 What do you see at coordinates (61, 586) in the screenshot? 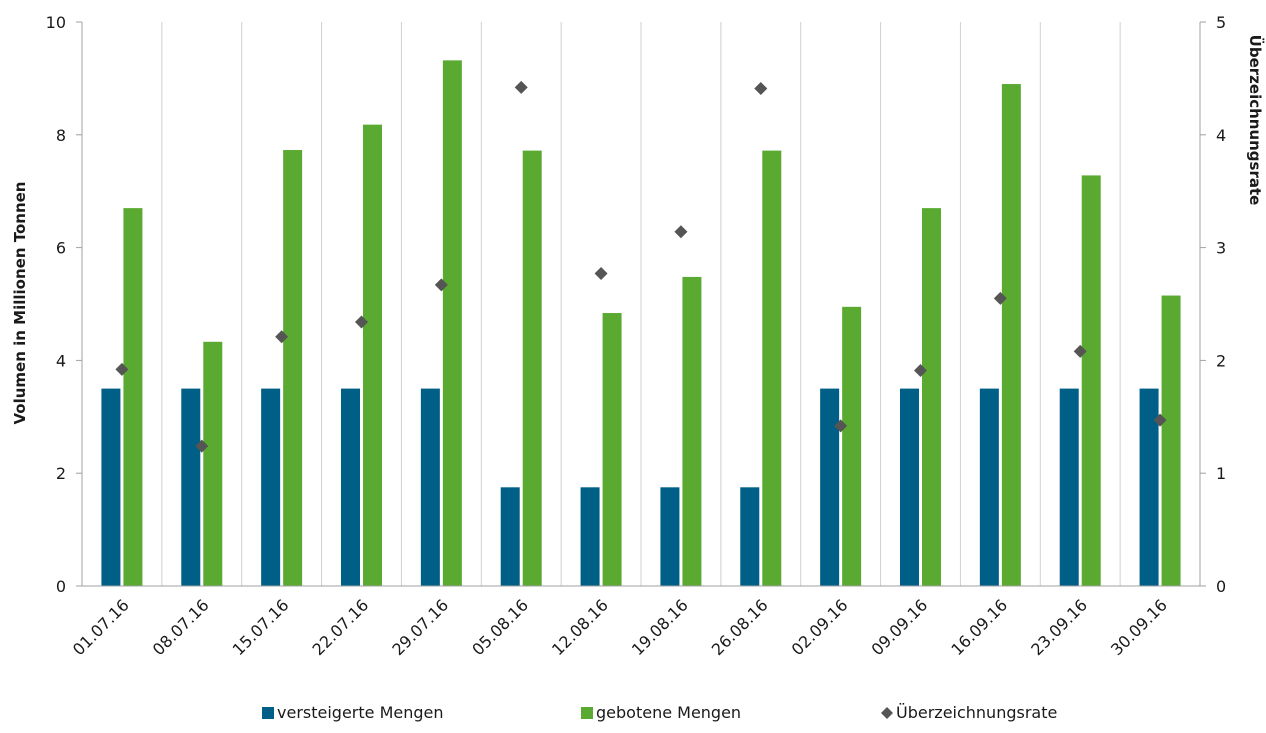
I see `y-tick-label: 0` at bounding box center [61, 586].